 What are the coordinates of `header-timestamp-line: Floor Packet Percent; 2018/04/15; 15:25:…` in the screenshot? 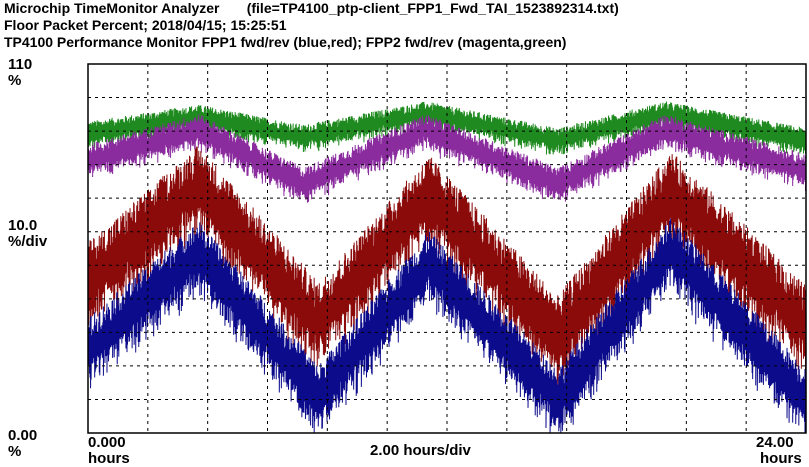 It's located at (145, 25).